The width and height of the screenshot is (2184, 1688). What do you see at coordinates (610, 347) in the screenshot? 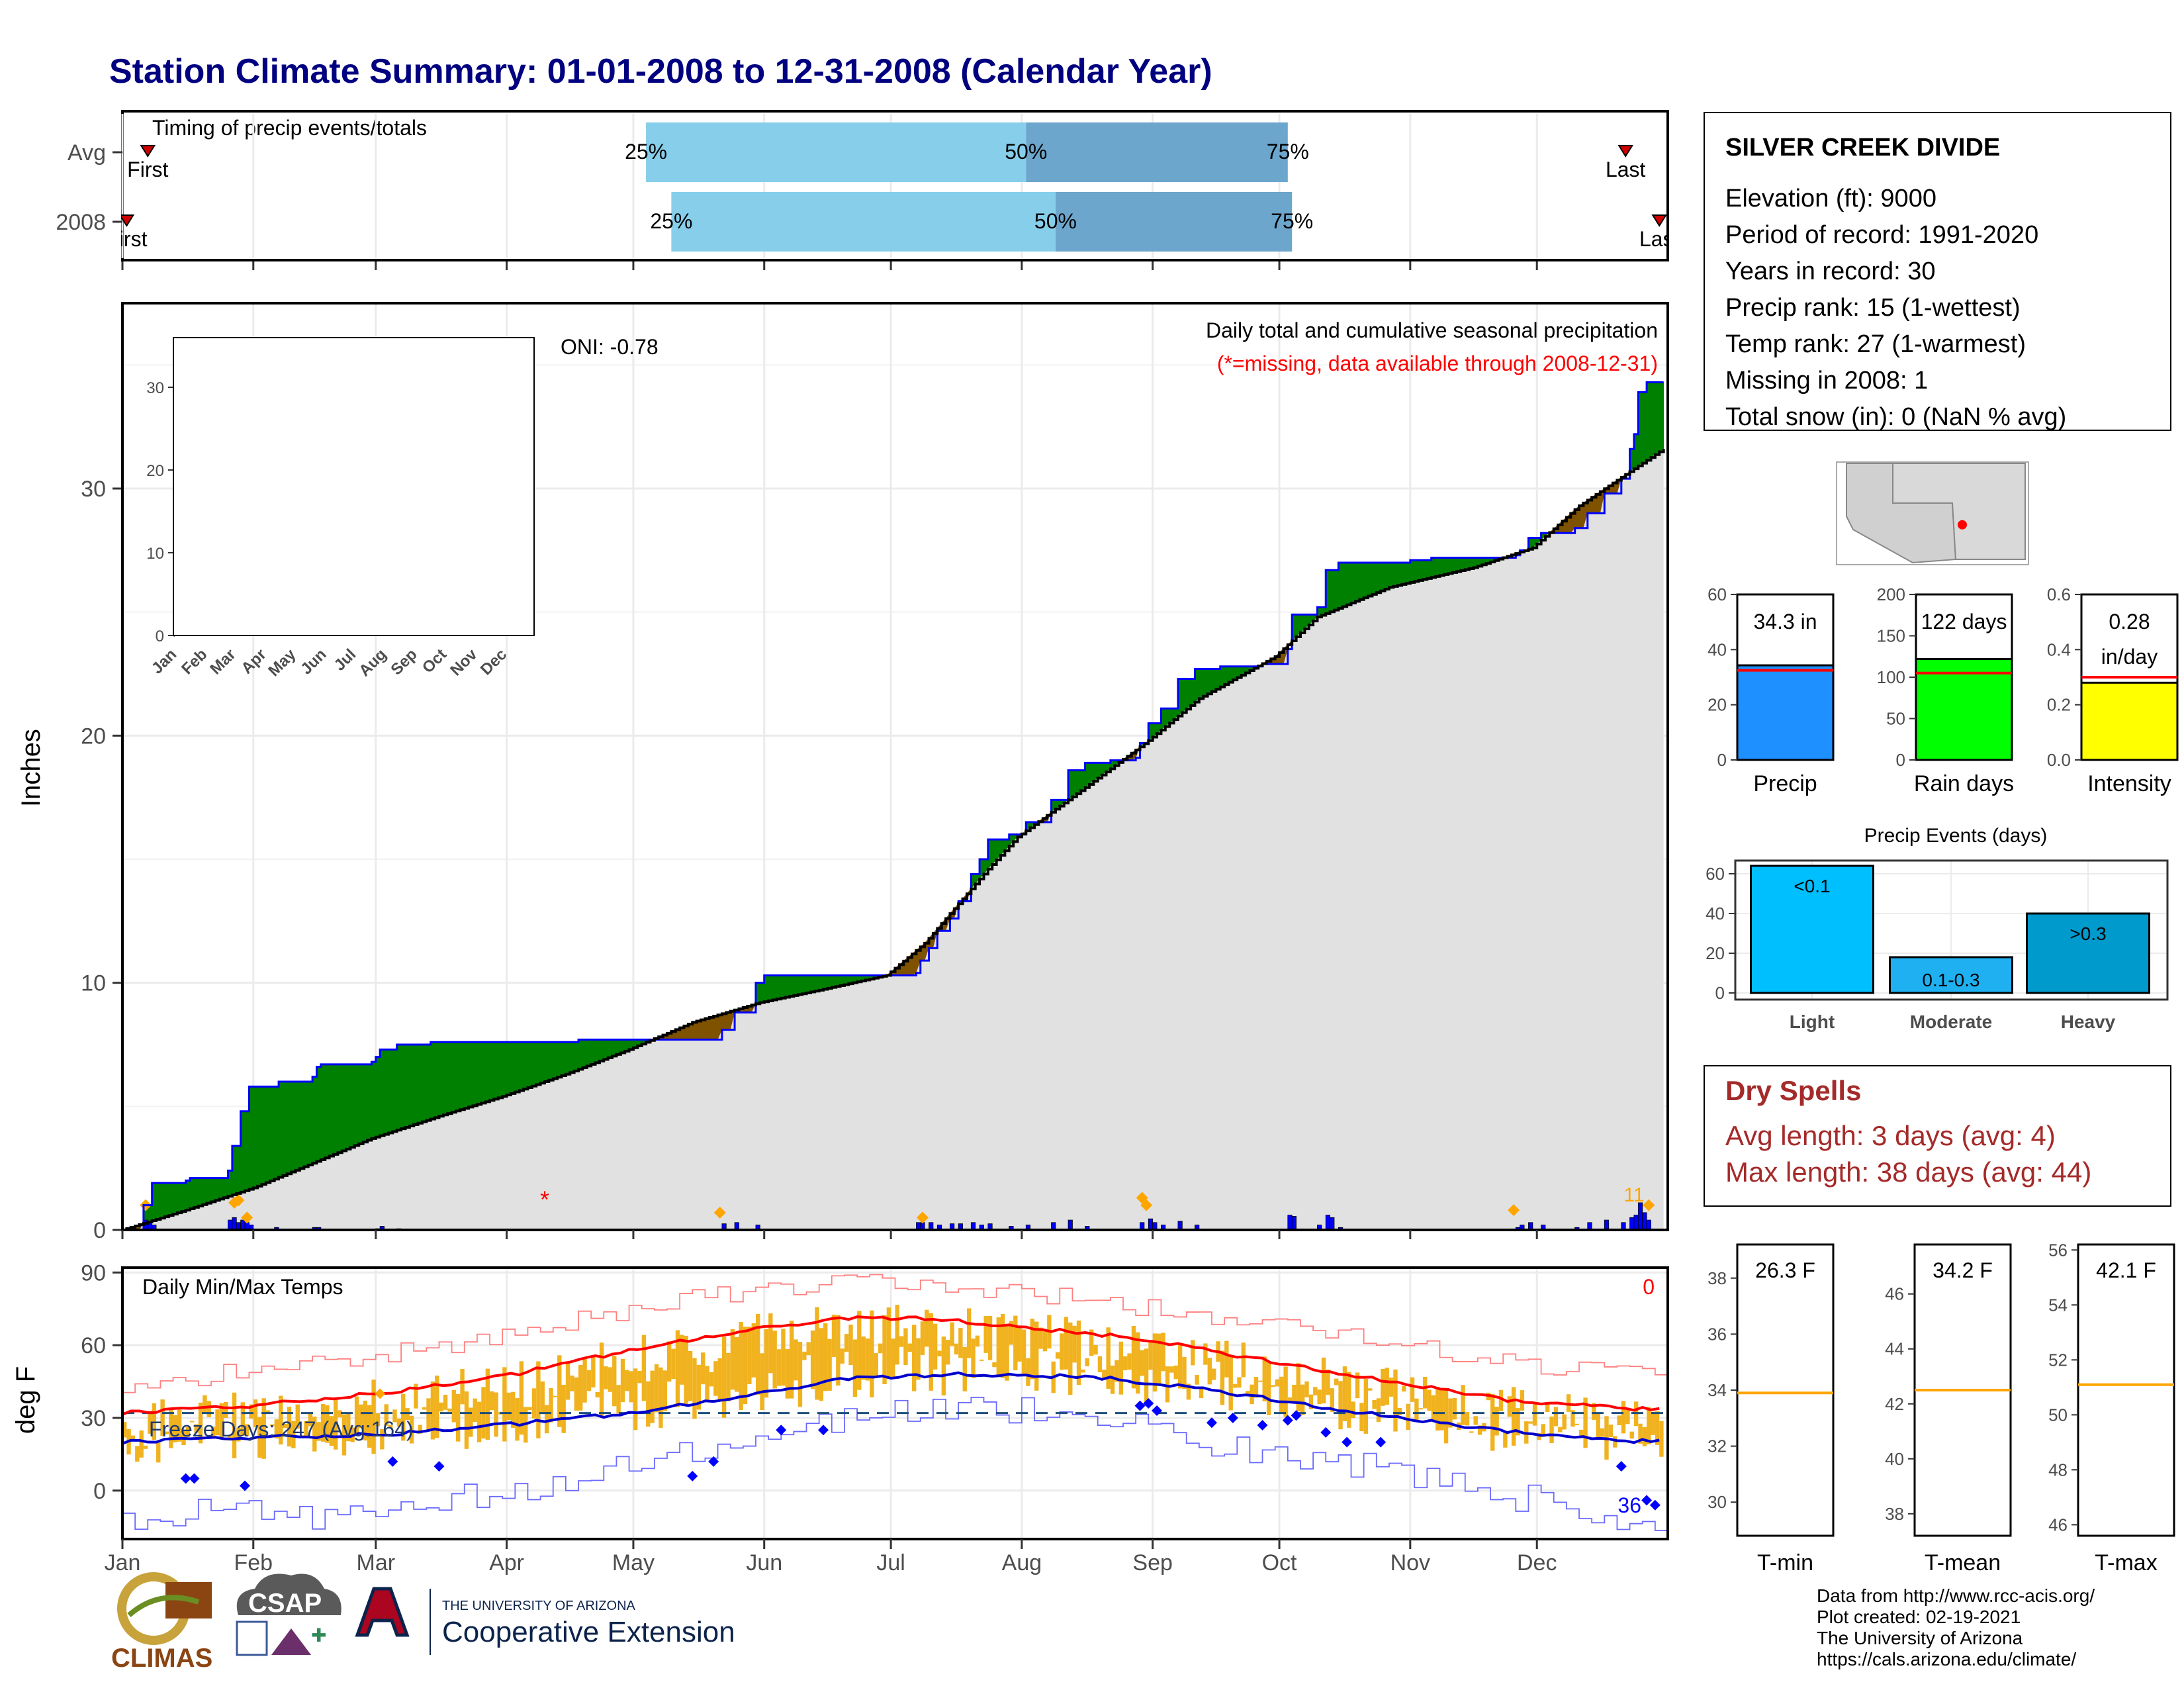
I see `oni-value: ONI: -0.78` at bounding box center [610, 347].